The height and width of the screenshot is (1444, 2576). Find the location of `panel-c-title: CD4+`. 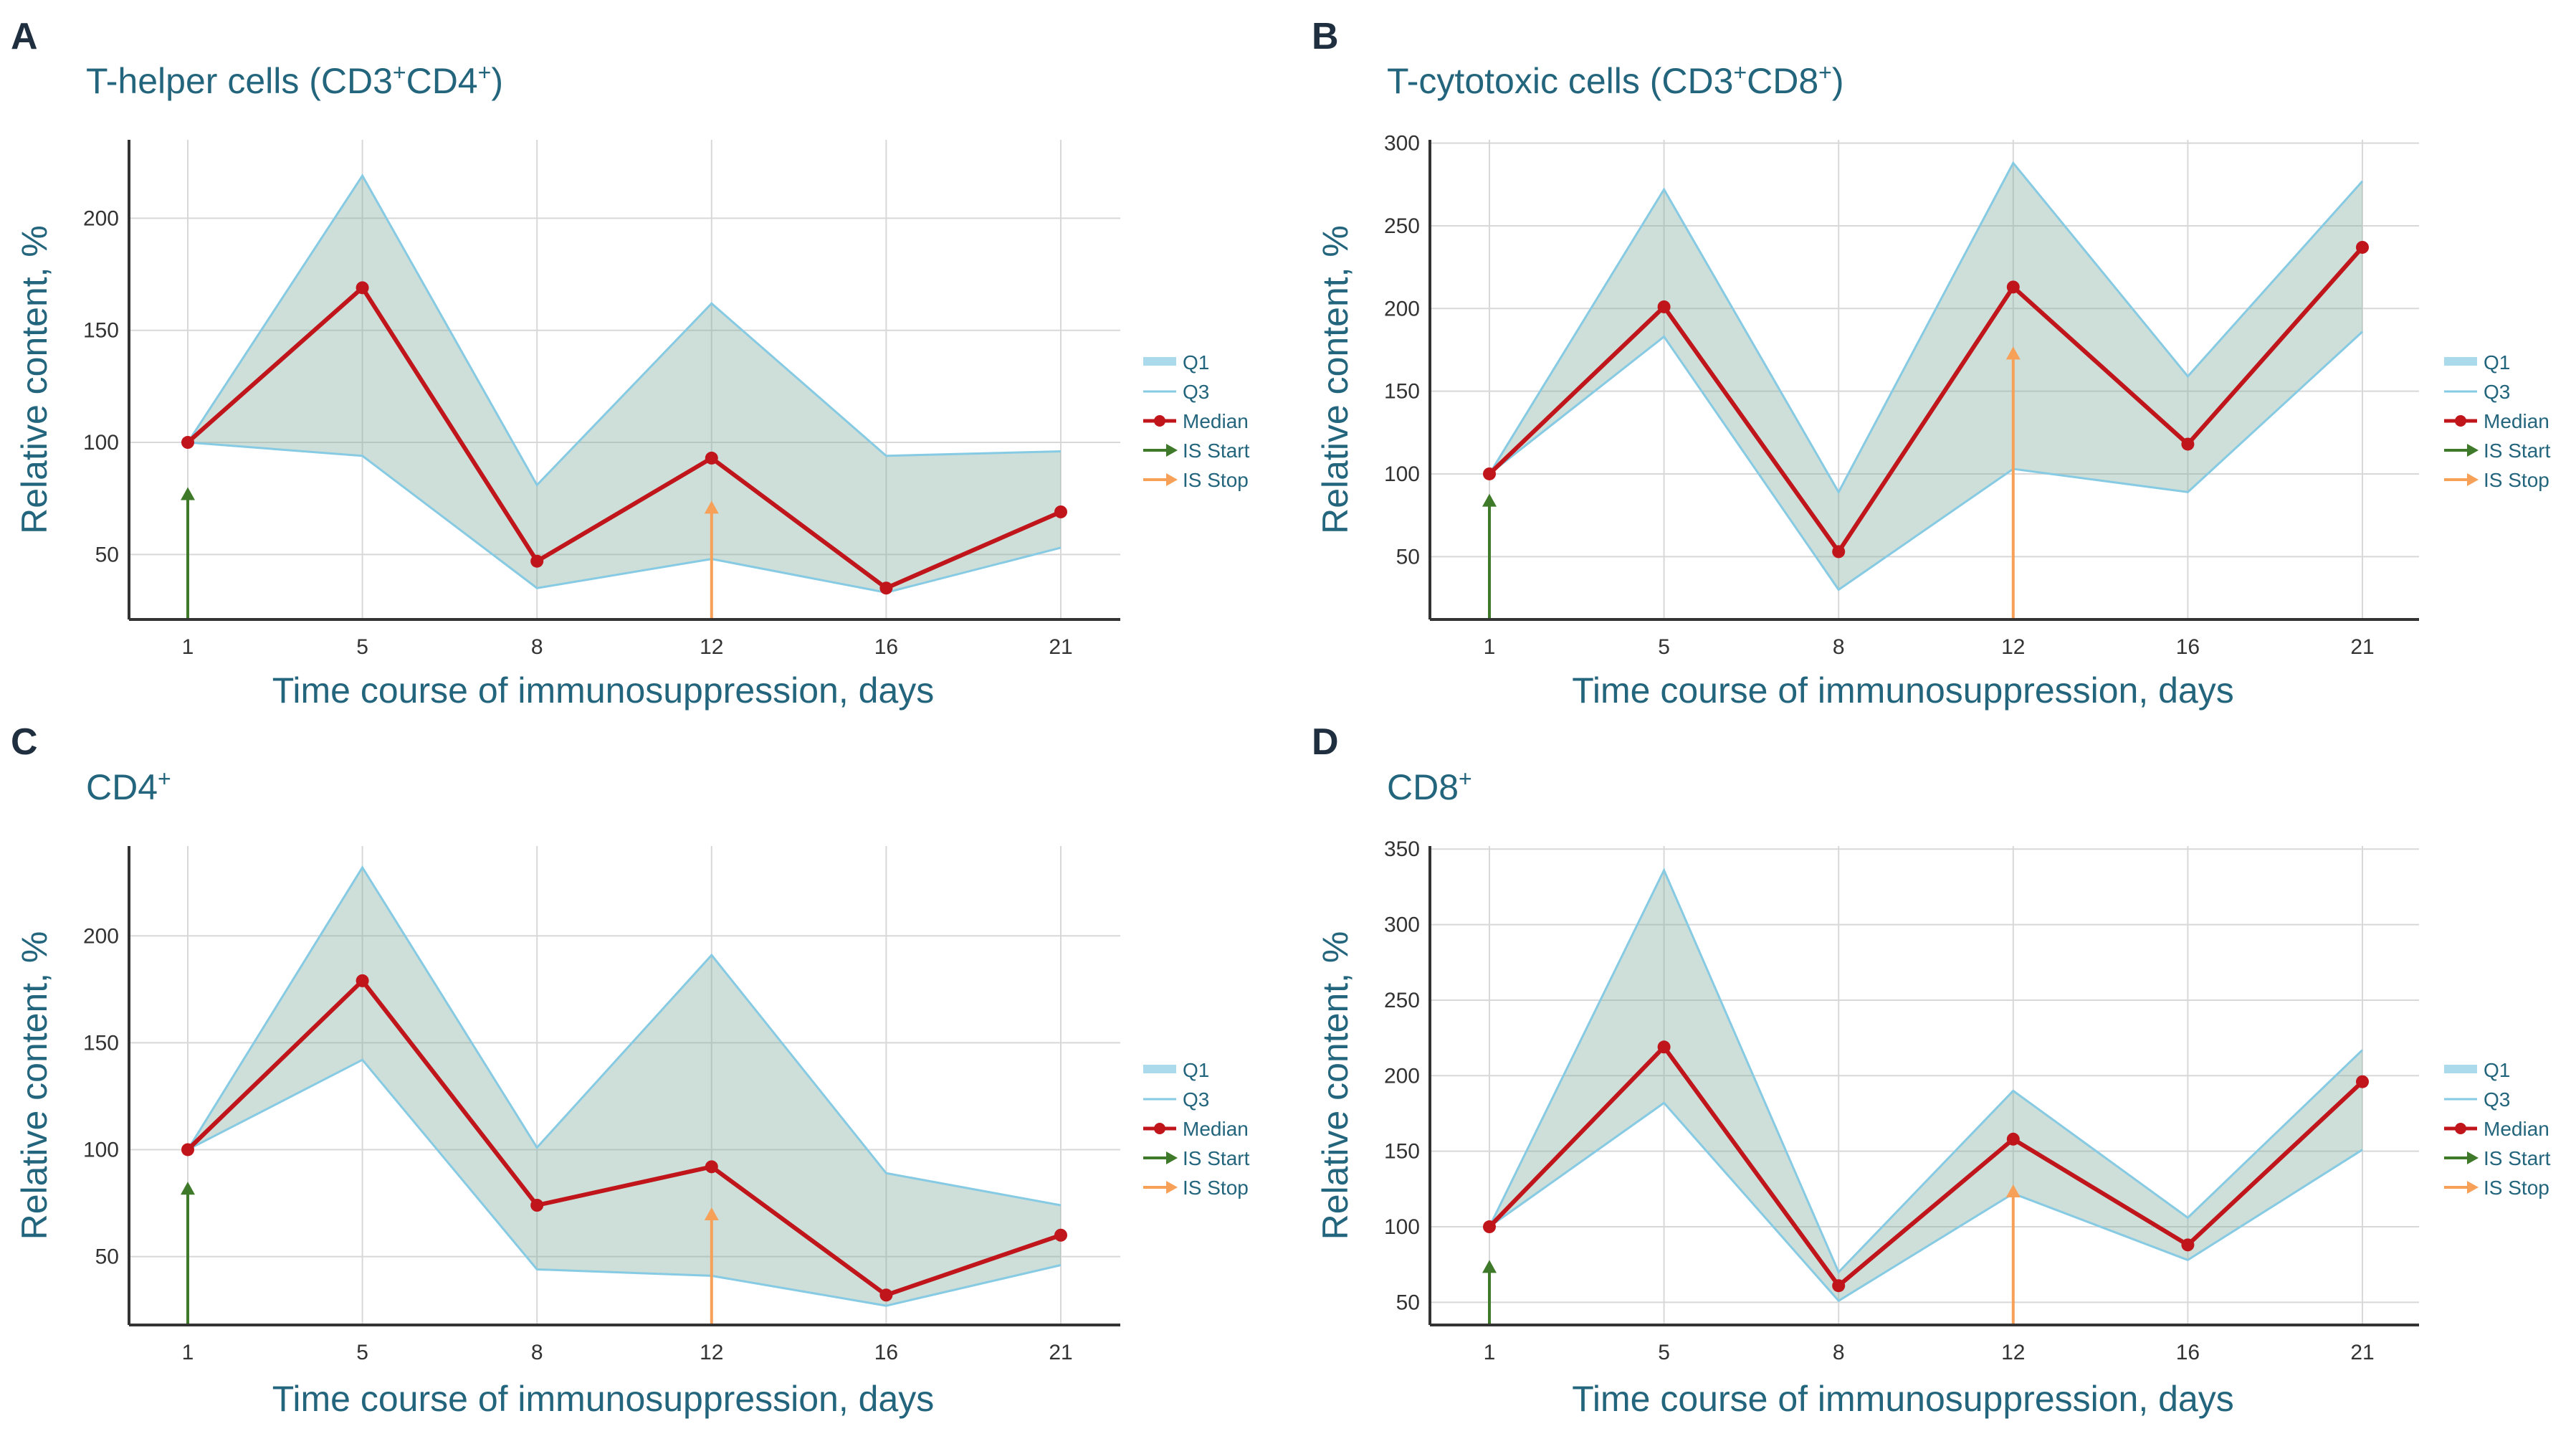

panel-c-title: CD4+ is located at coordinates (128, 786).